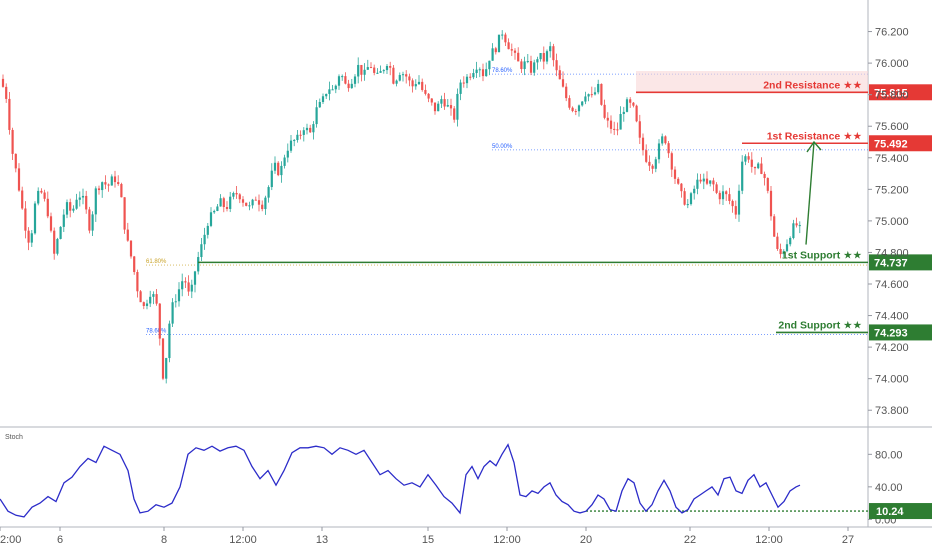 This screenshot has width=932, height=550. Describe the element at coordinates (892, 33) in the screenshot. I see `price-tick-label: 76.200` at that location.